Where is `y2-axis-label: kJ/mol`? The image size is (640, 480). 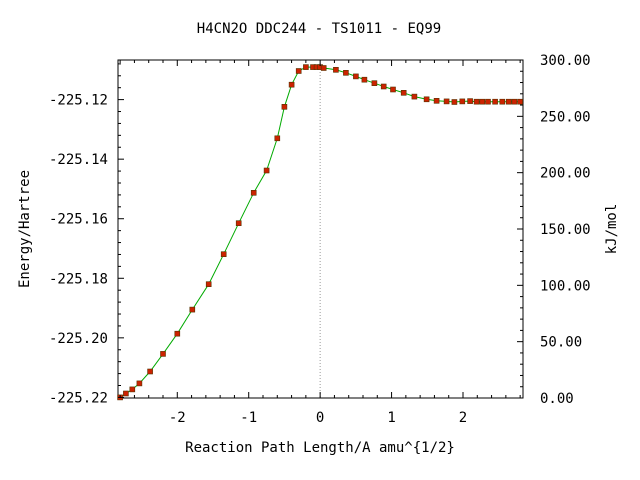 y2-axis-label: kJ/mol is located at coordinates (612, 229).